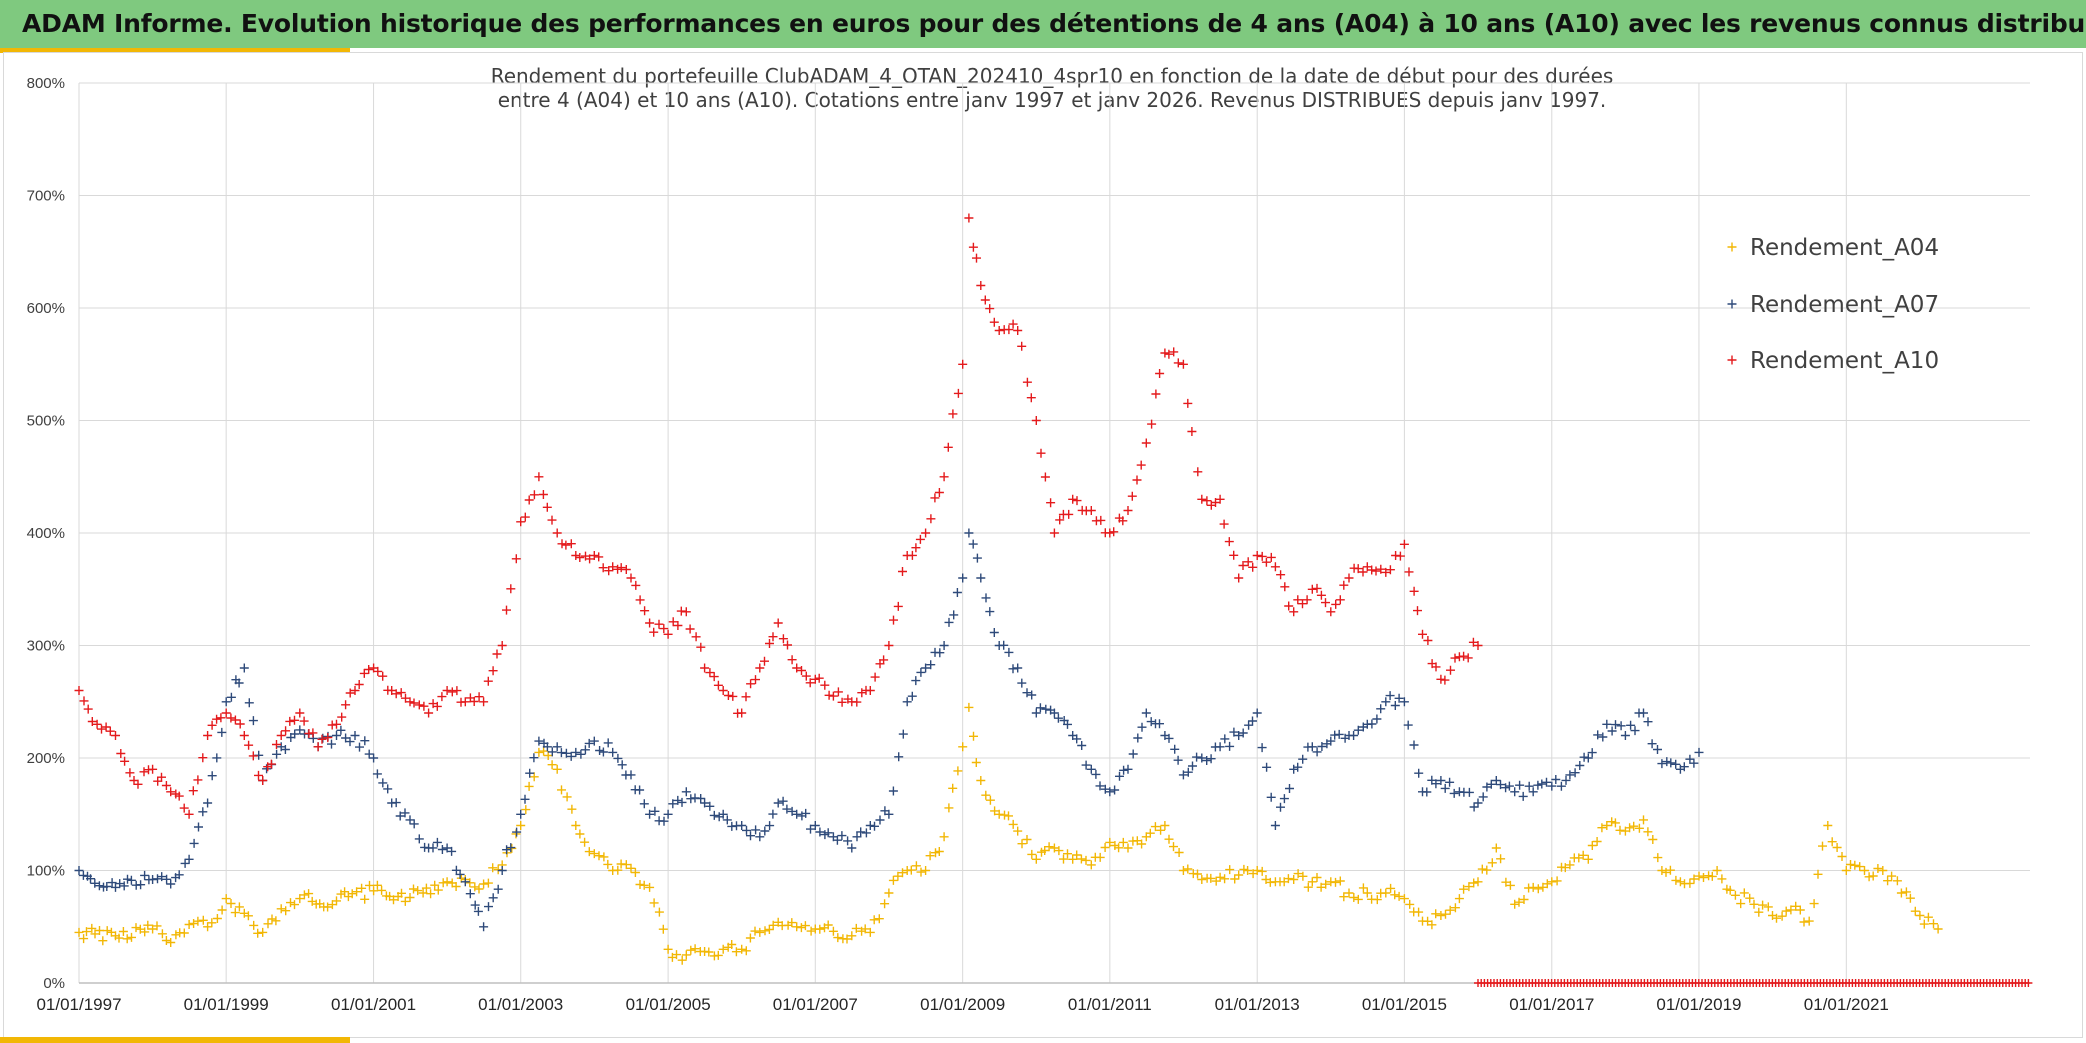 This screenshot has height=1043, width=2086. I want to click on y-tick-label: 200%, so click(46, 758).